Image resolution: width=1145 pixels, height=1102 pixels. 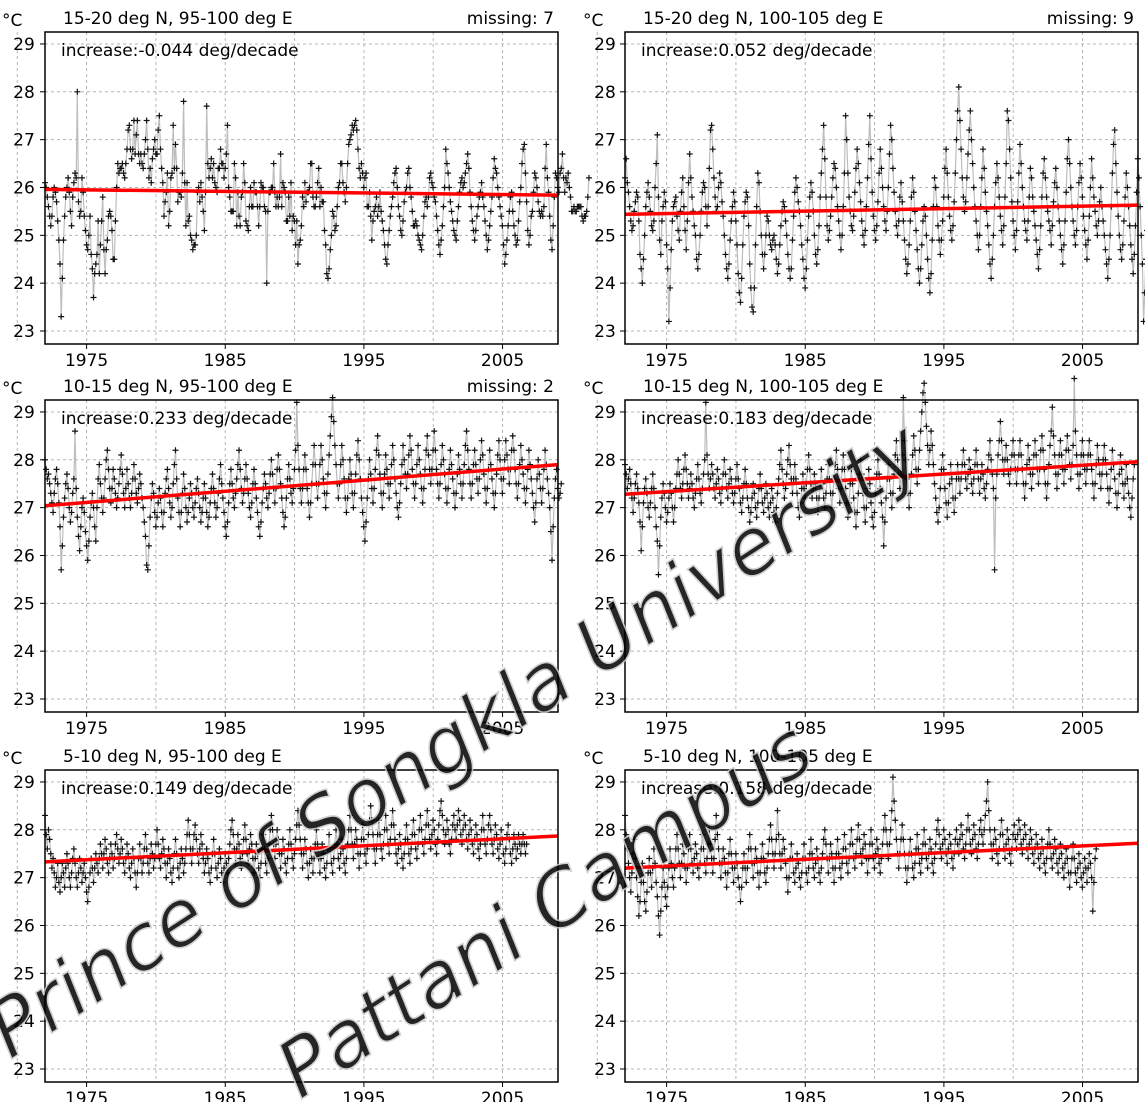 I want to click on plot-frame, so click(x=881, y=556).